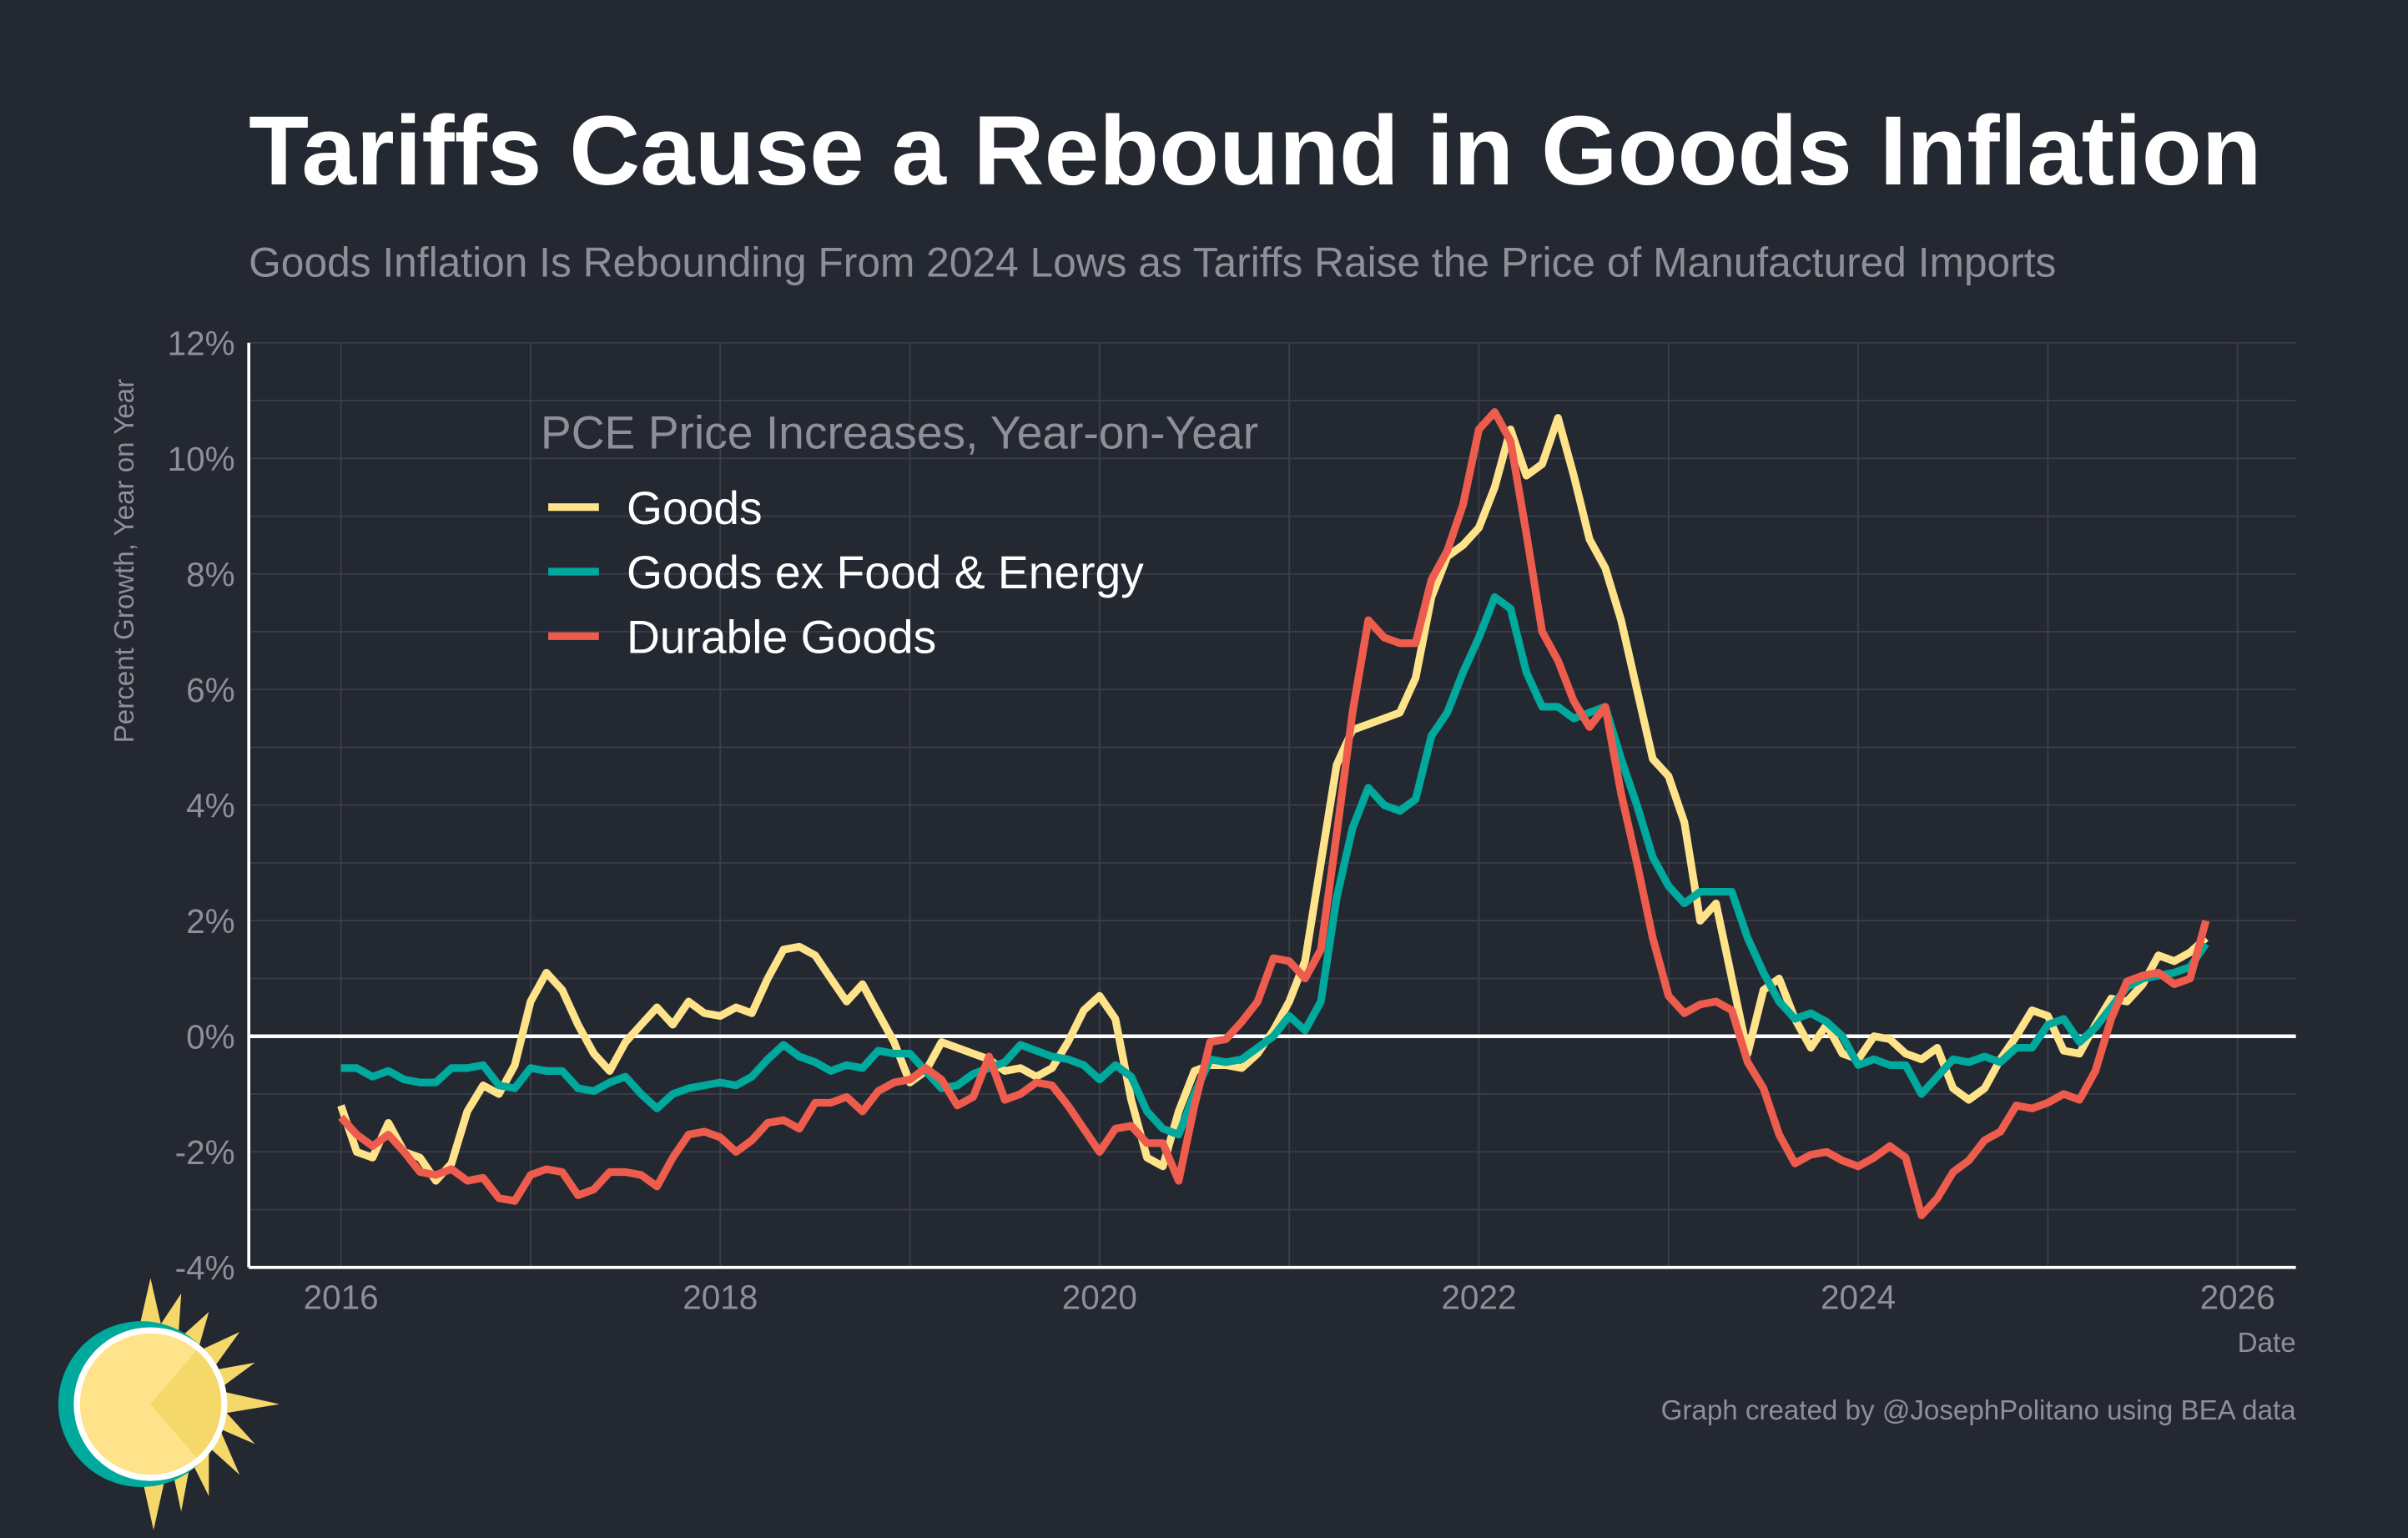  Describe the element at coordinates (2267, 1343) in the screenshot. I see `x-axis-label: Date` at that location.